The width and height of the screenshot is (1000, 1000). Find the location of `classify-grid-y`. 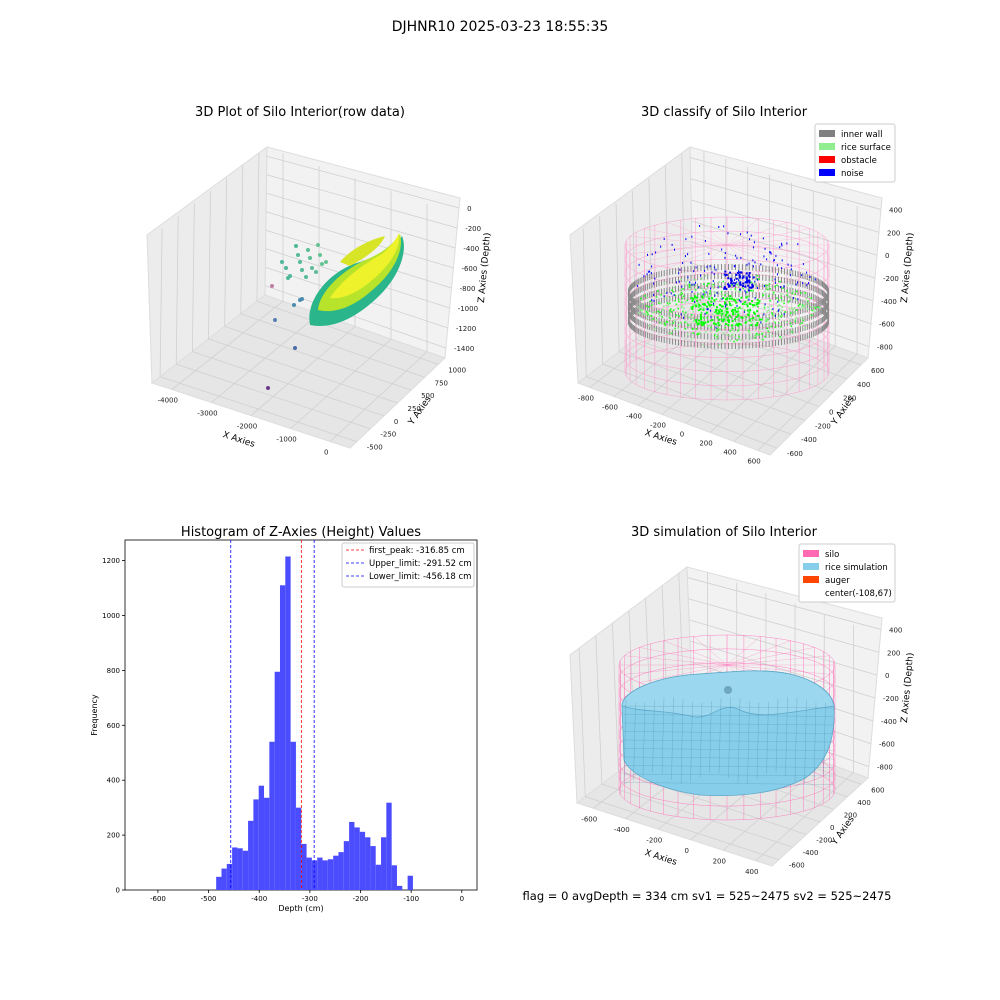

classify-grid-y is located at coordinates (682, 412).